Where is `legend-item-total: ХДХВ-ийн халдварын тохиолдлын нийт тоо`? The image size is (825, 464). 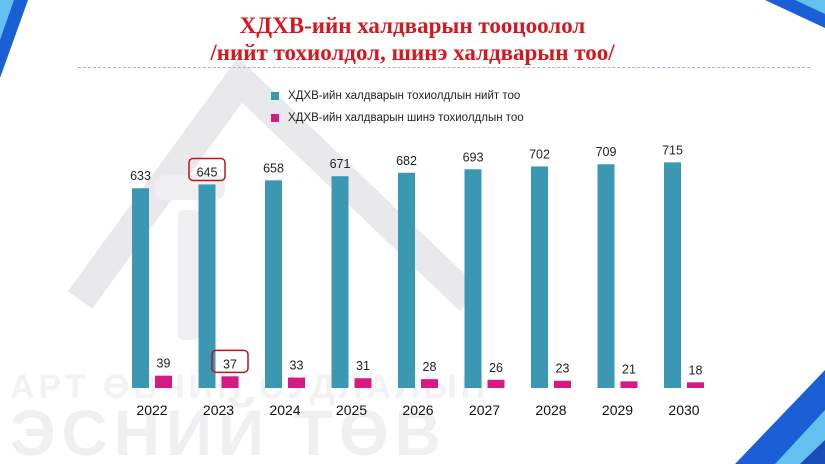
legend-item-total: ХДХВ-ийн халдварын тохиолдлын нийт тоо is located at coordinates (397, 96).